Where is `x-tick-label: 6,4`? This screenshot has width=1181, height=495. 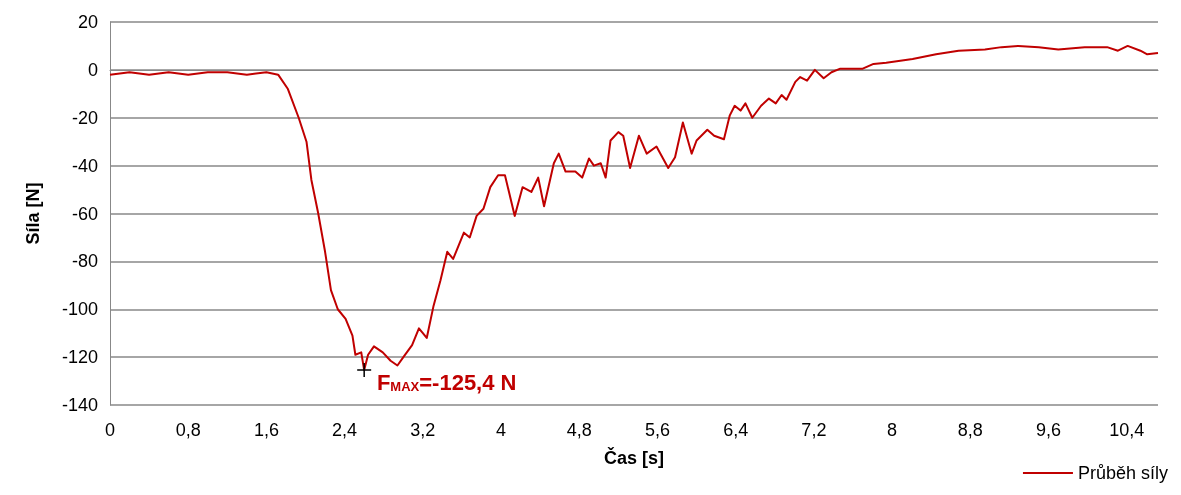
x-tick-label: 6,4 is located at coordinates (736, 430).